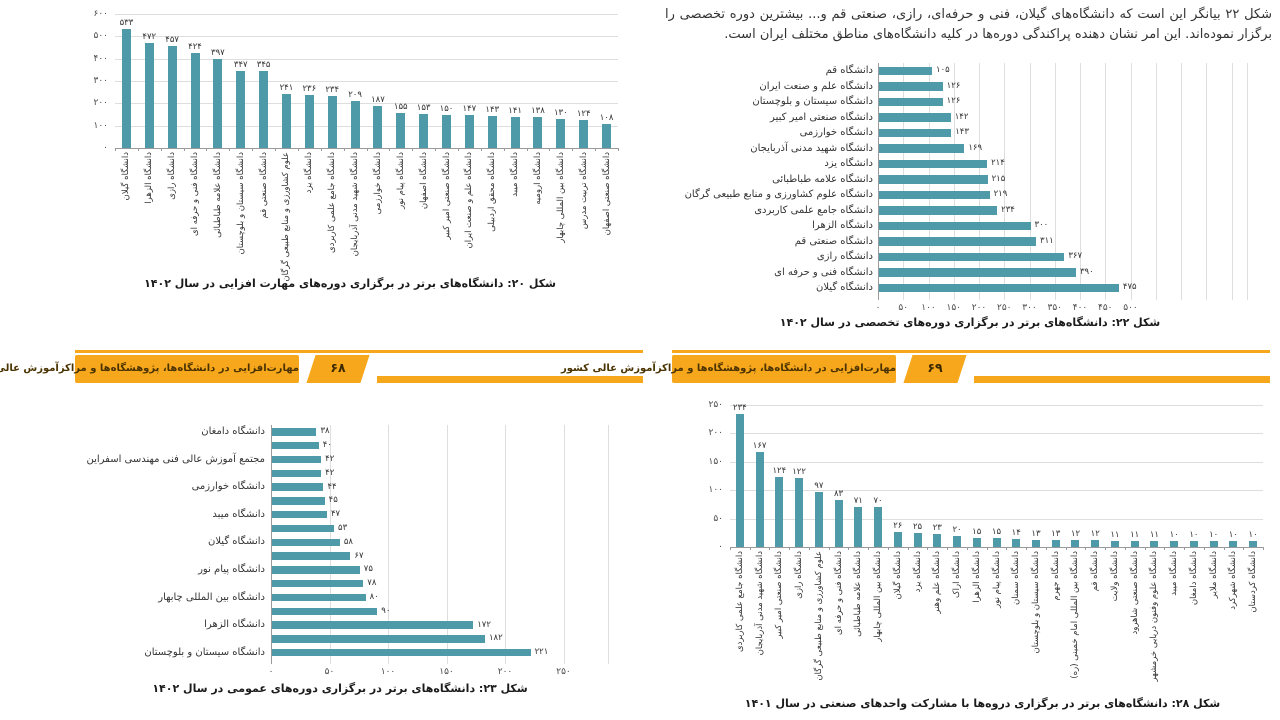 This screenshot has height=720, width=1280. Describe the element at coordinates (1041, 225) in the screenshot. I see `bar-value-label: ۳۰۰` at that location.